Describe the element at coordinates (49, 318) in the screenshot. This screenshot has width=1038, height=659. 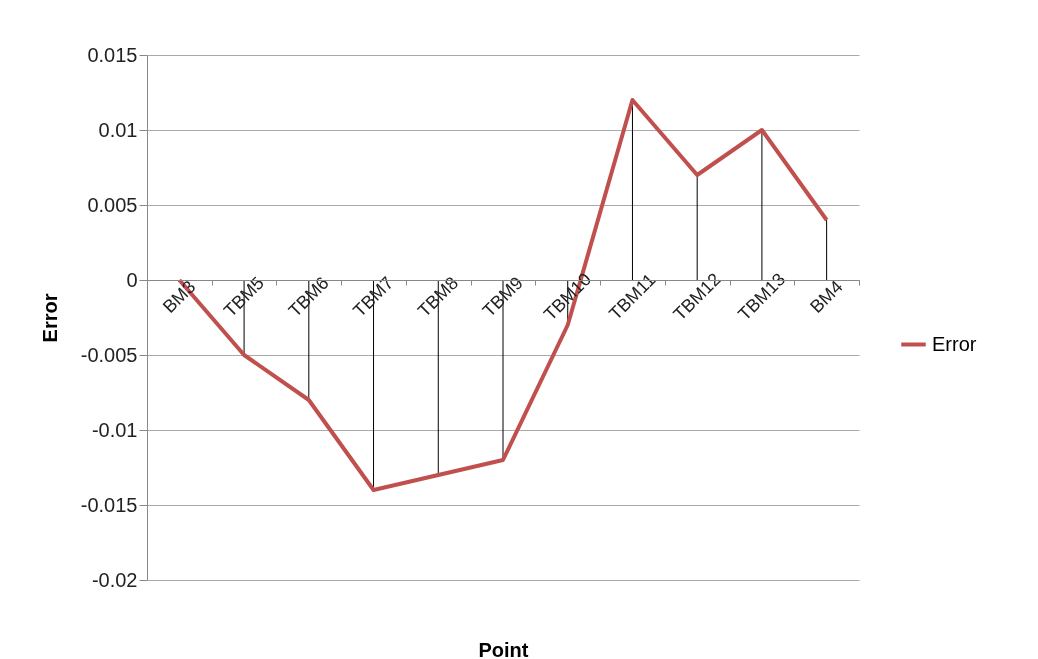
I see `y-axis-title: Error` at that location.